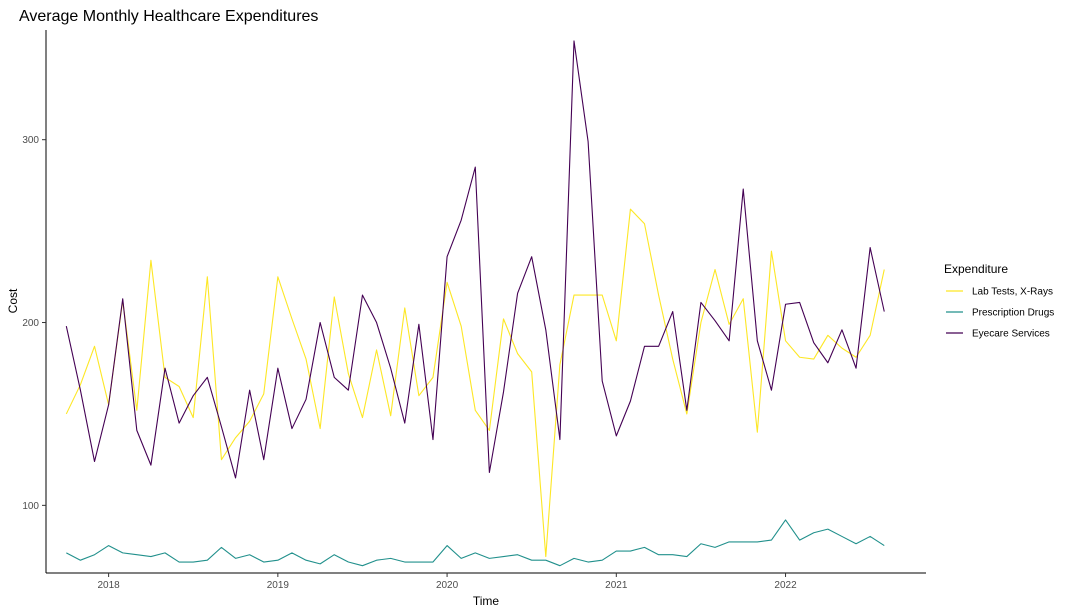 This screenshot has width=1076, height=614. Describe the element at coordinates (30, 506) in the screenshot. I see `y-tick-label: 100` at that location.